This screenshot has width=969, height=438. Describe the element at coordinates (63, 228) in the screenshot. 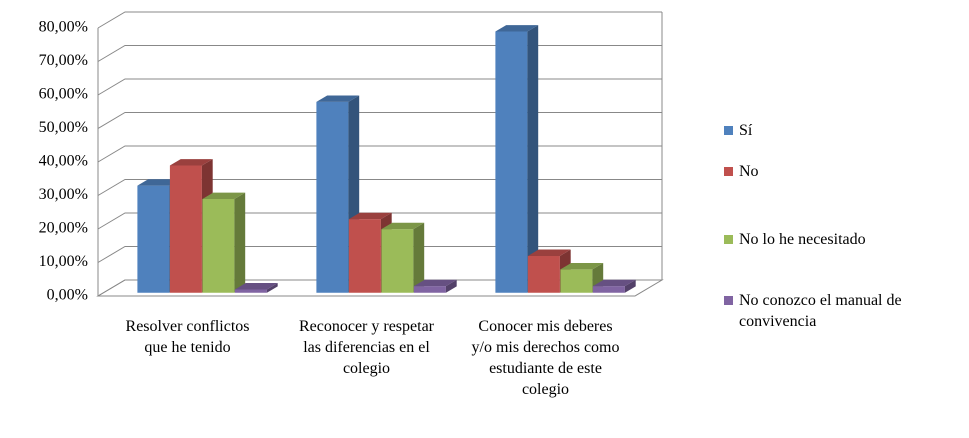

I see `y-tick-label: 20,00%` at that location.